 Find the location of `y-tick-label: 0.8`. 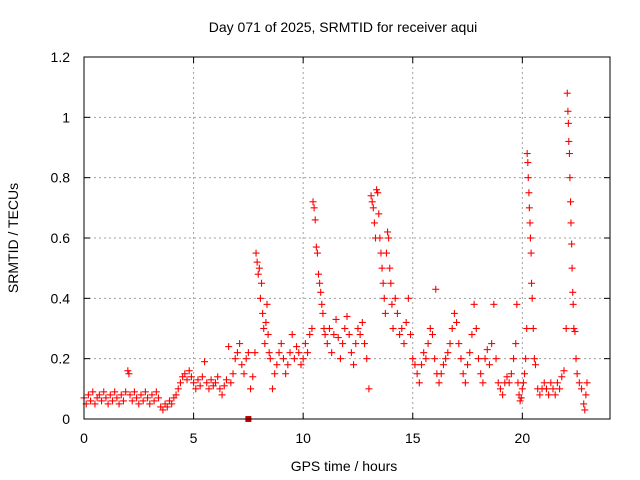

y-tick-label: 0.8 is located at coordinates (61, 178).